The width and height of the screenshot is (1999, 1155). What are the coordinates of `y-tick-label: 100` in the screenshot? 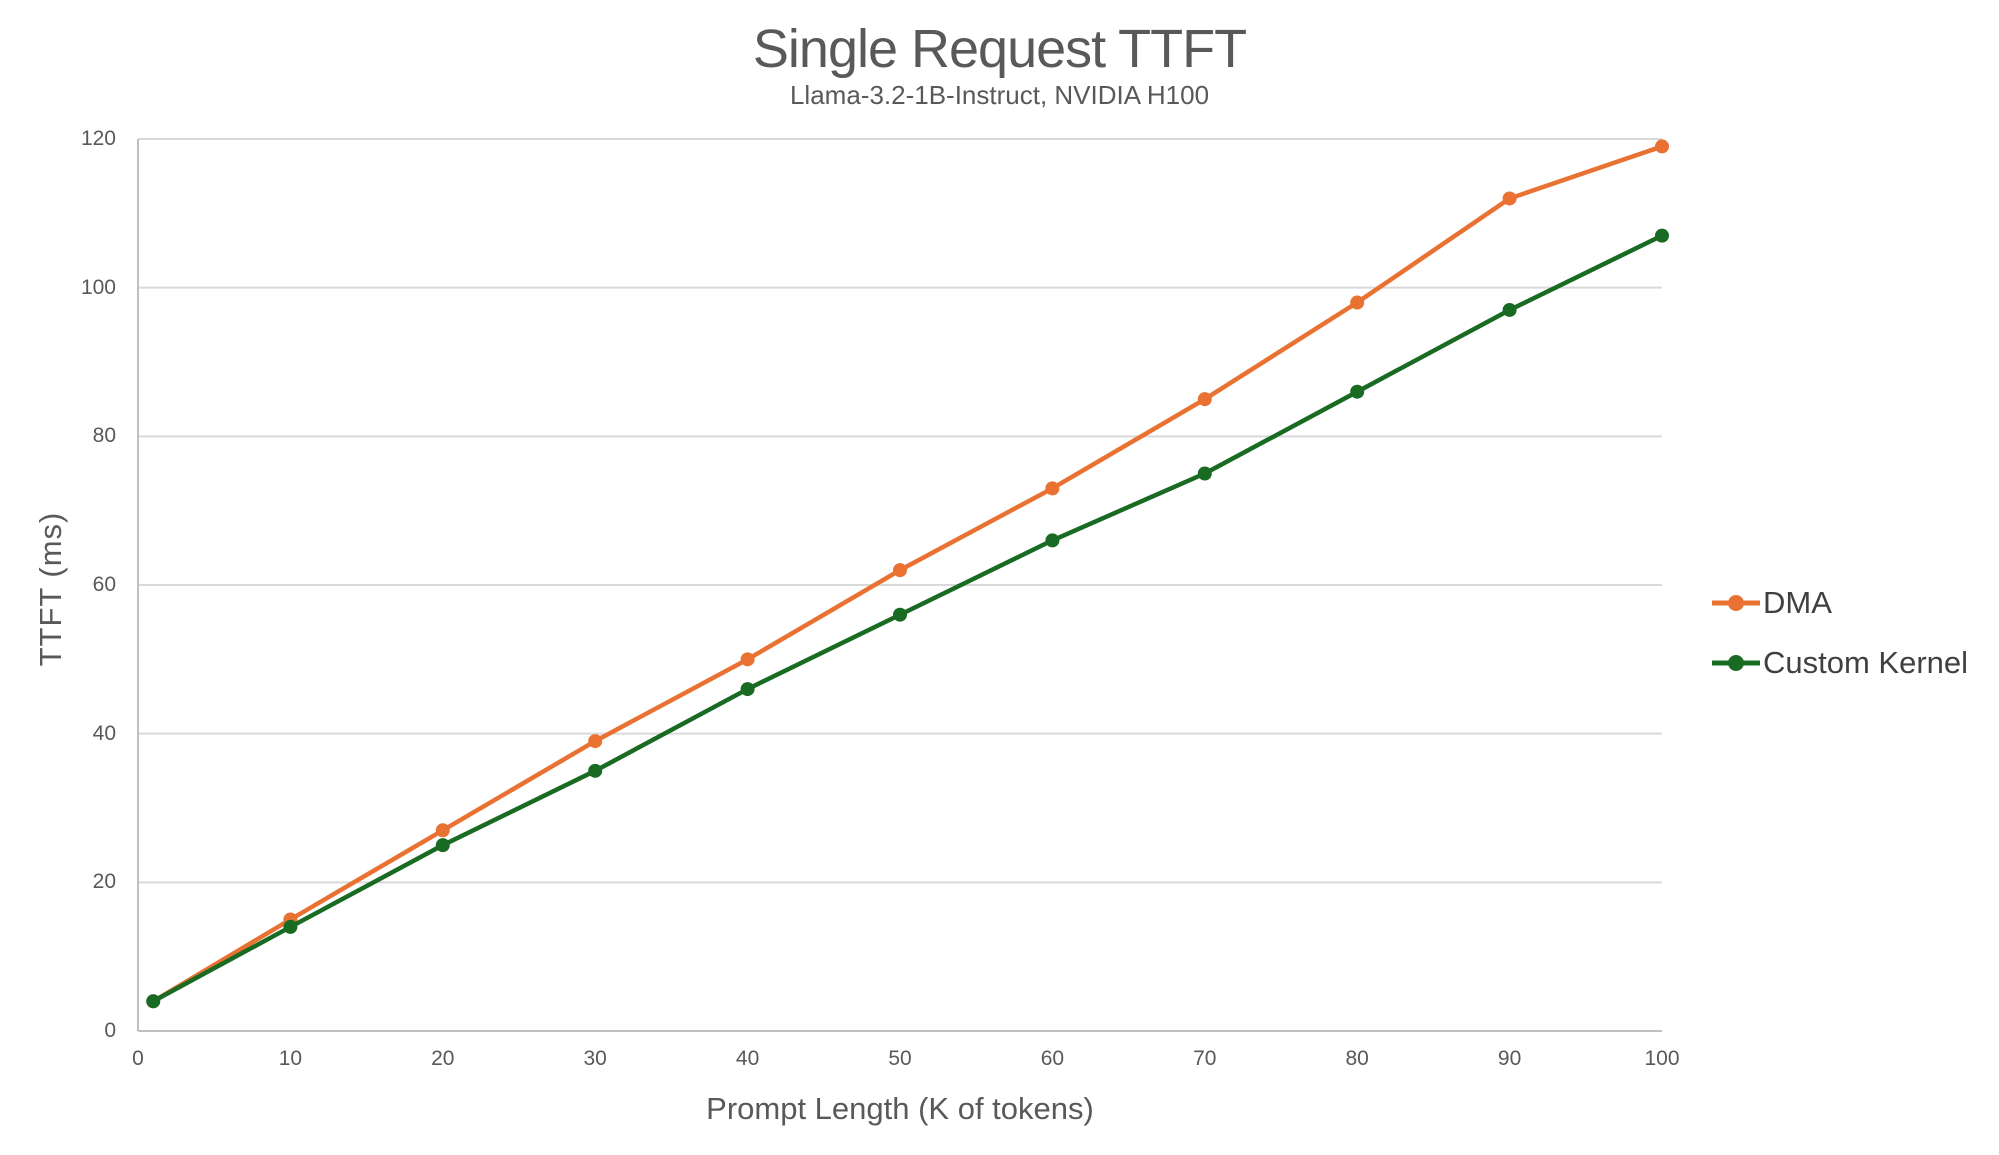 It's located at (98, 287).